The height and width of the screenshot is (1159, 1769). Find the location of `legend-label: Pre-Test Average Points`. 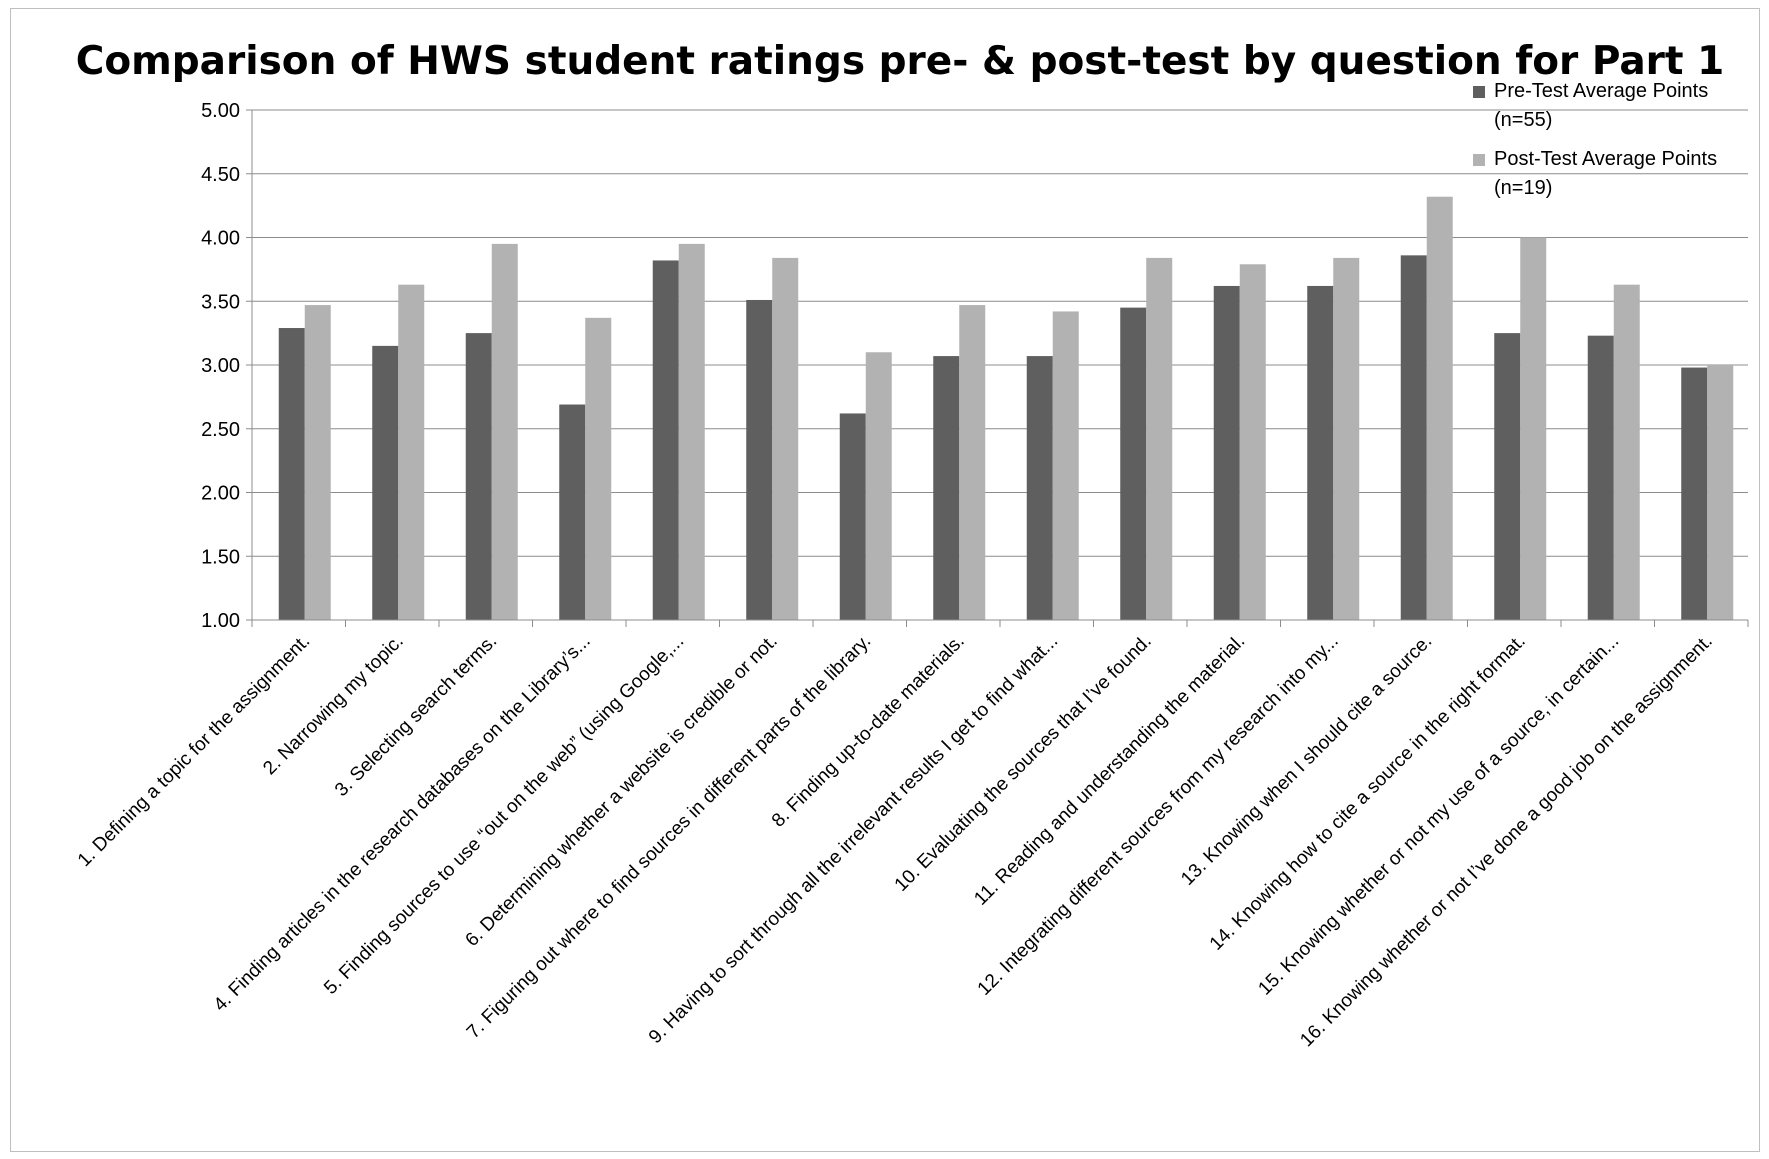

legend-label: Pre-Test Average Points is located at coordinates (1601, 91).